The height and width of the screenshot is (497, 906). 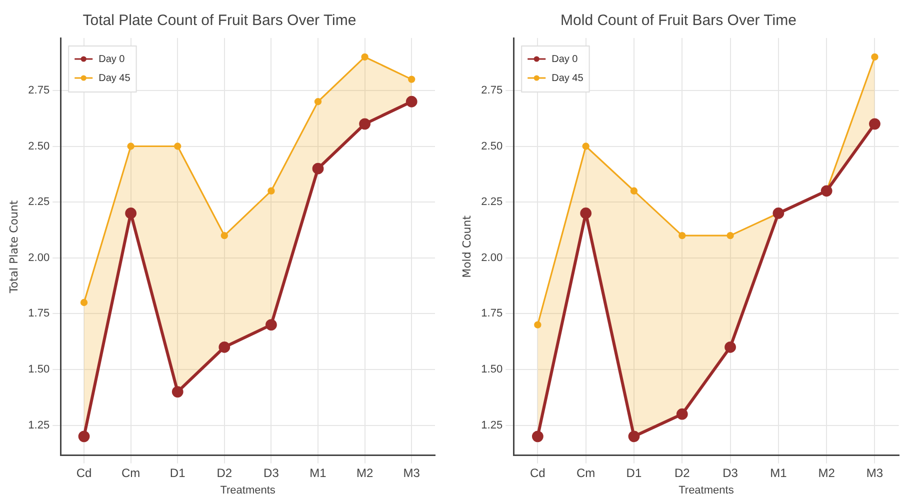 I want to click on chart-title: Mold Count of Fruit Bars Over Time, so click(x=678, y=21).